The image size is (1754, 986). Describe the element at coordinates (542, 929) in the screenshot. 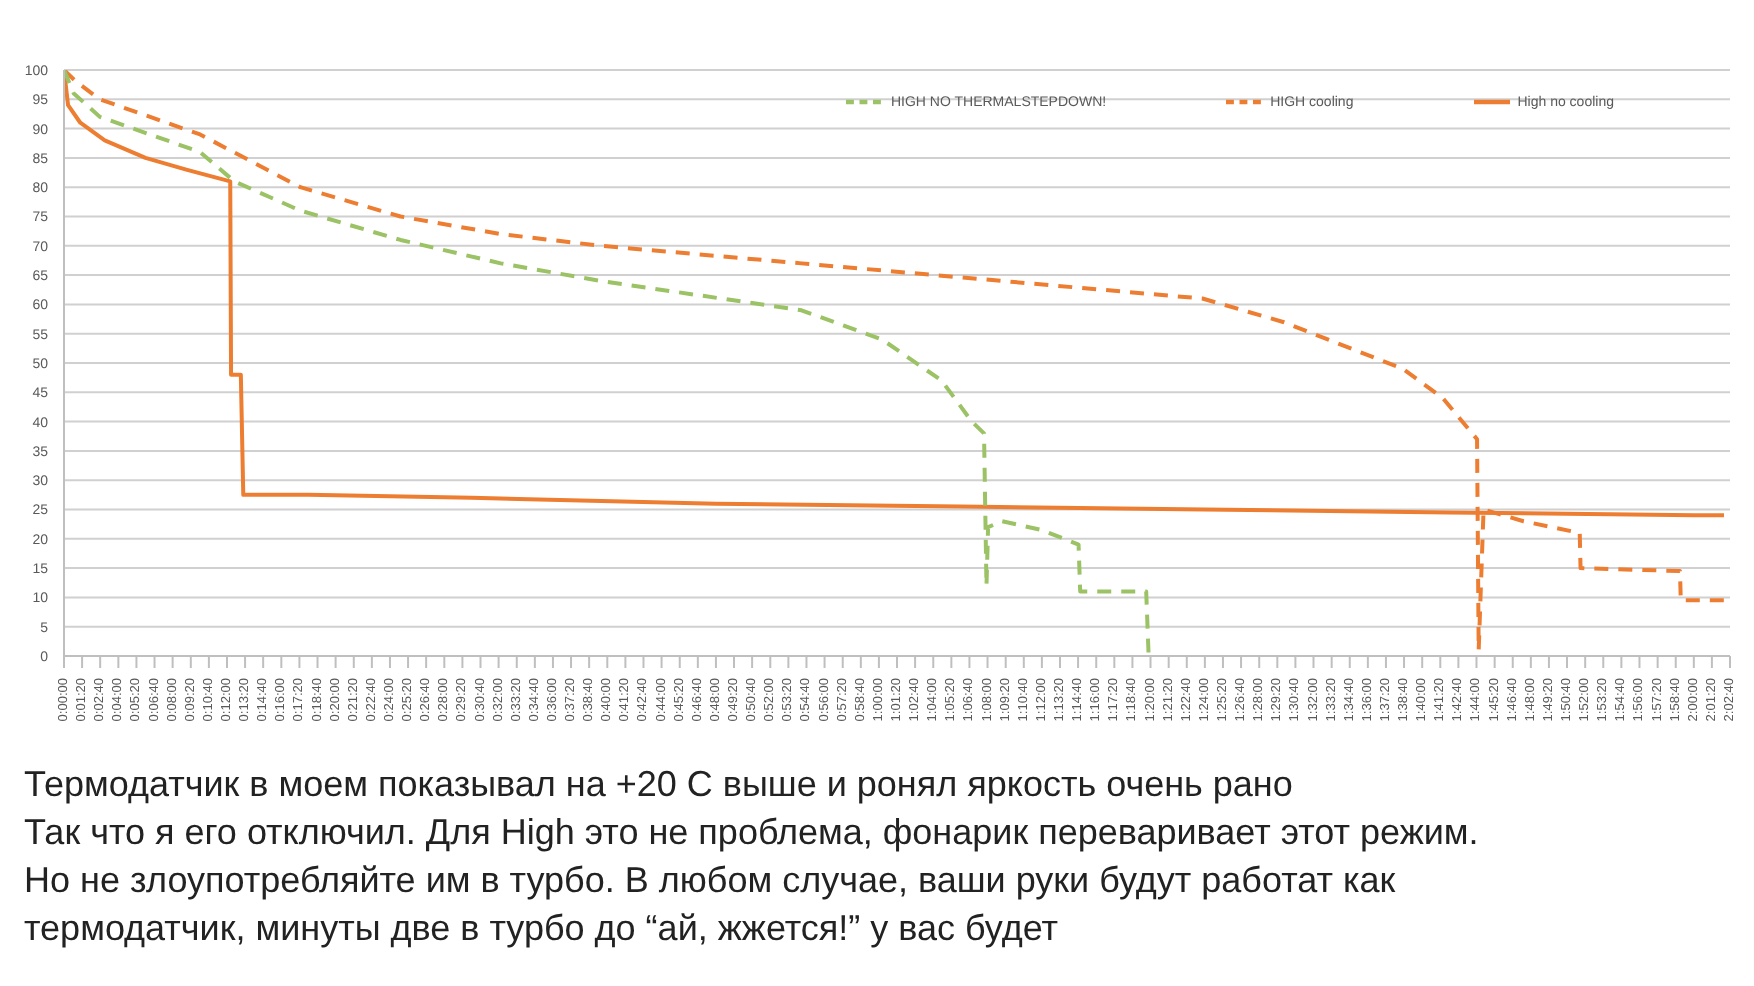

I see `text: термодатчик, минуты две в турбо до “ай, жжется!” у вас будет` at that location.